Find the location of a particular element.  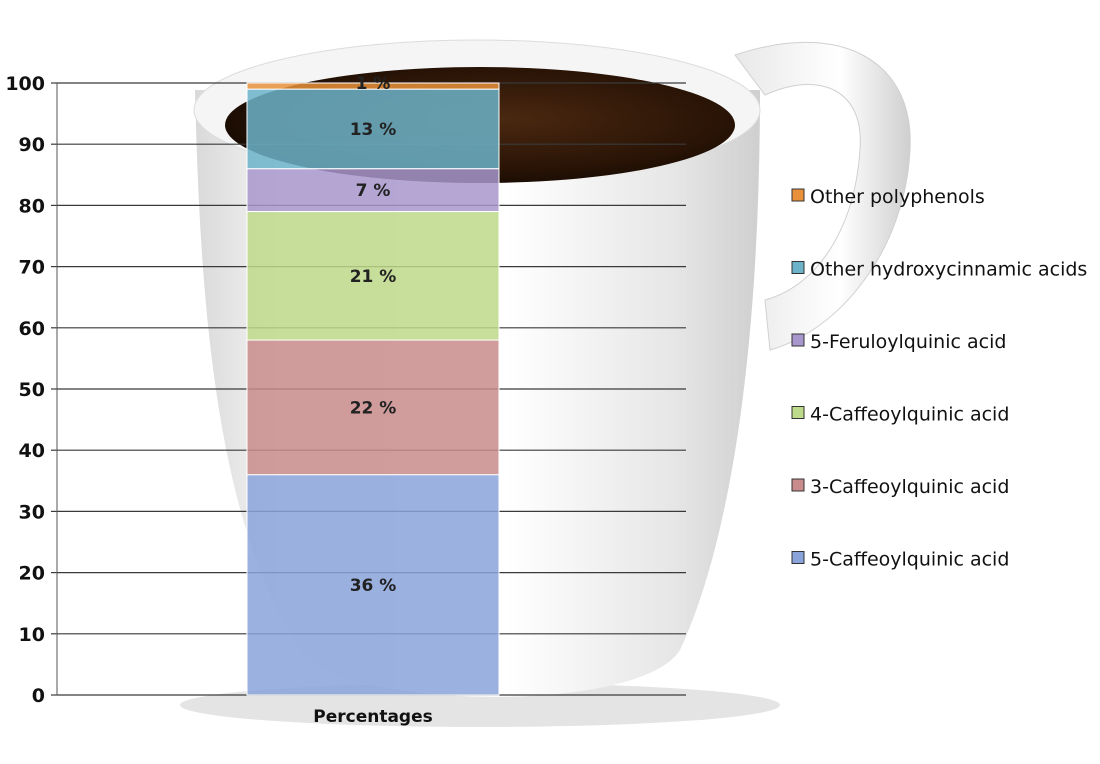

legend-label-5-feruloylquinic-acid: 5-Feruloylquinic acid is located at coordinates (908, 342).